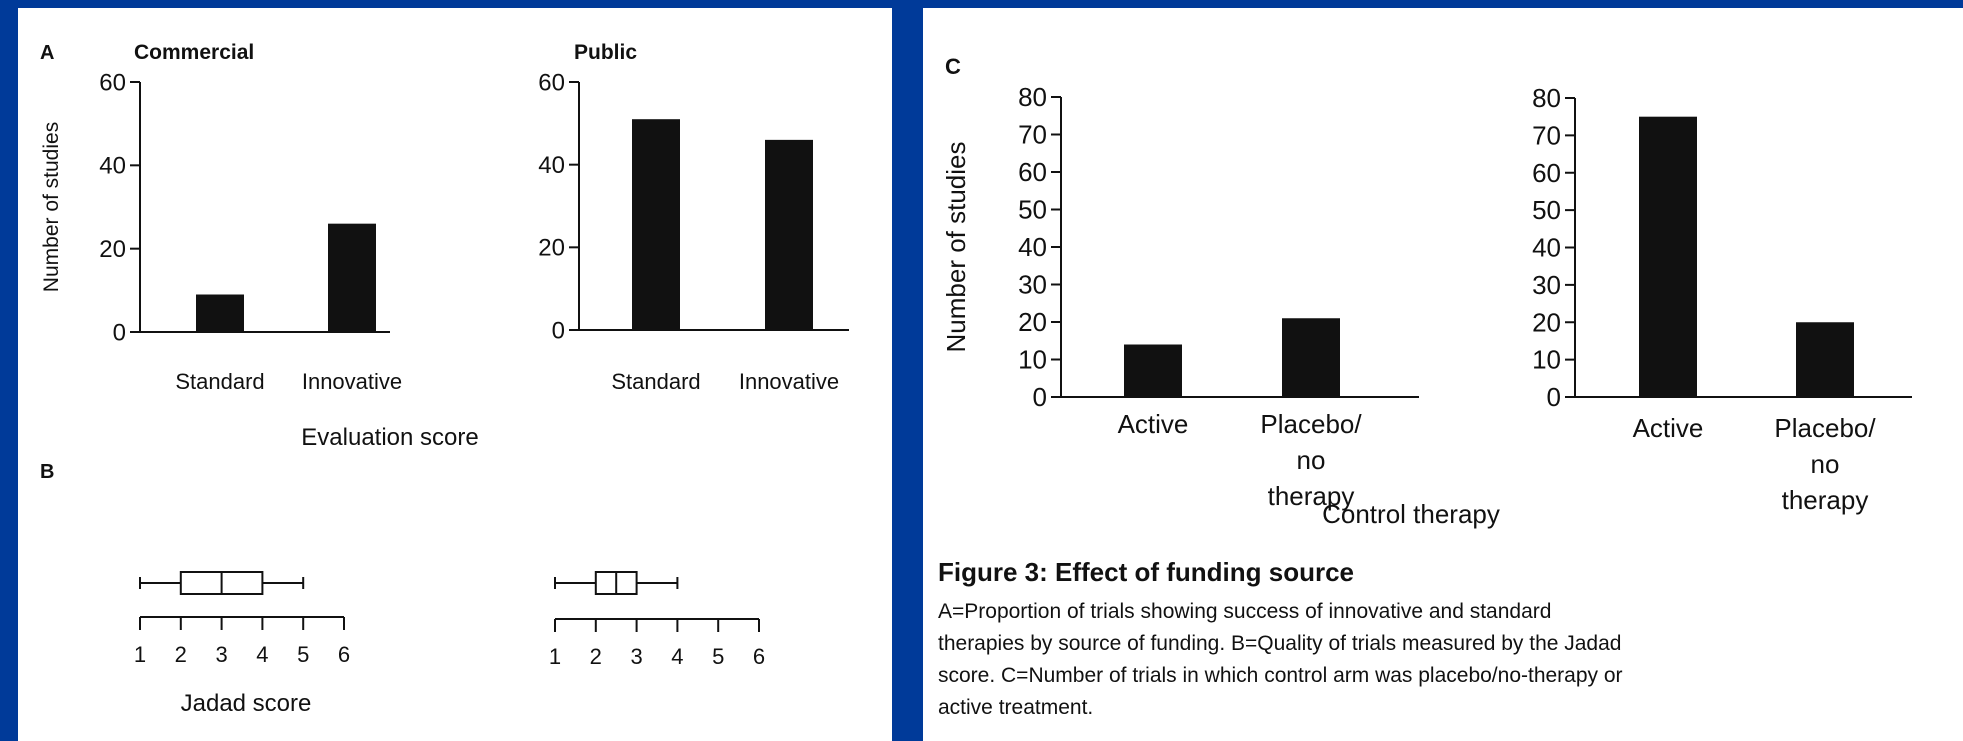 The width and height of the screenshot is (1963, 741). Describe the element at coordinates (47, 53) in the screenshot. I see `panel-a-letter: A` at that location.